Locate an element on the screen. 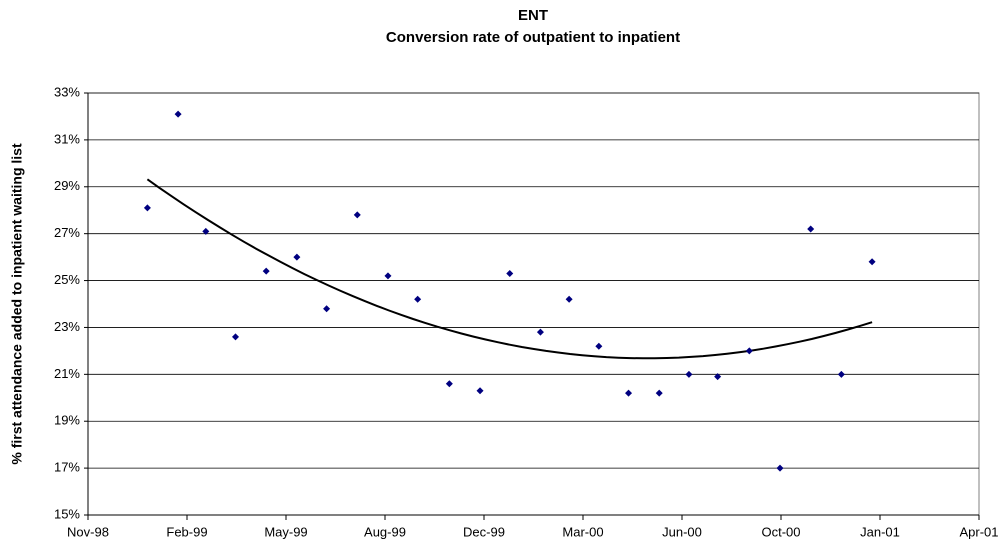 The width and height of the screenshot is (1005, 548). x-tick-label: Dec-99 is located at coordinates (484, 531).